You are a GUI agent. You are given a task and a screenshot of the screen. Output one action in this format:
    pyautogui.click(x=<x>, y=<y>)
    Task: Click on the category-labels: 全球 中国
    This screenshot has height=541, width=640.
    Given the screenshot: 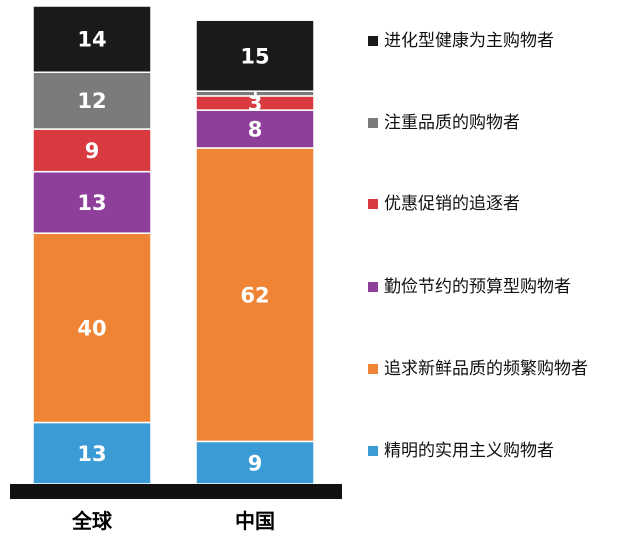 What is the action you would take?
    pyautogui.click(x=173, y=521)
    